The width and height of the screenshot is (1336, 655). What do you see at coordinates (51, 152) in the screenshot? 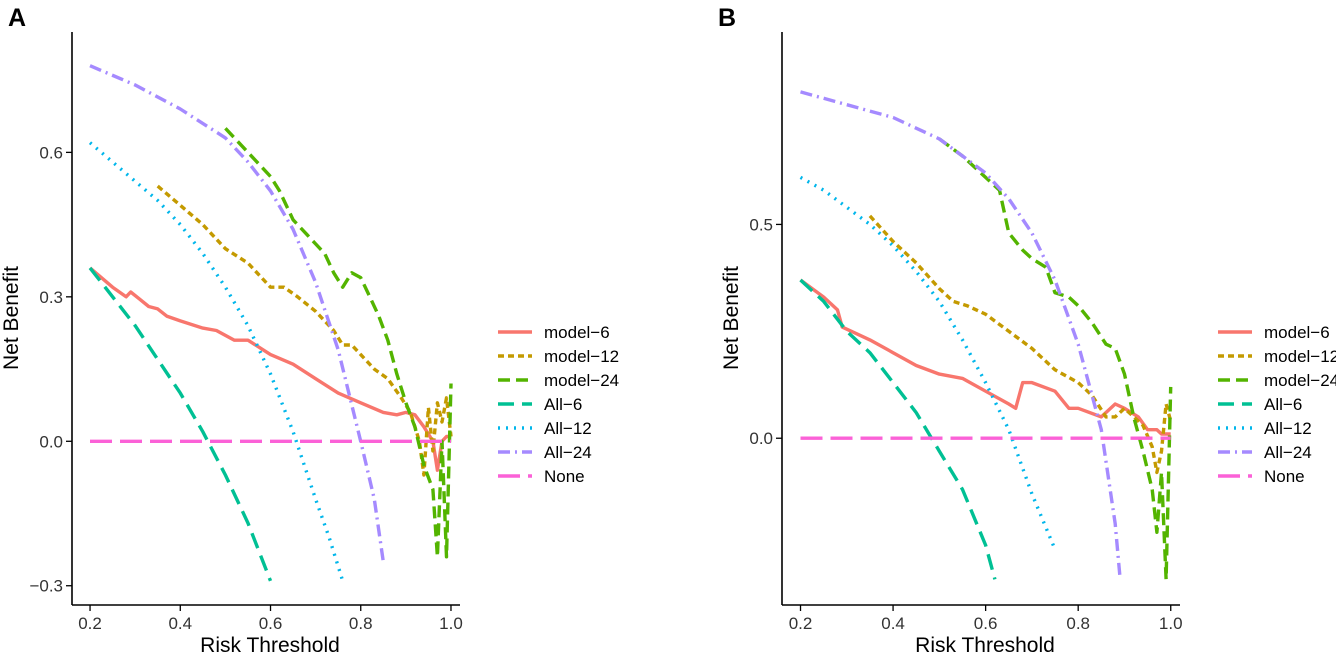
I see `y-tick-label: 0.6` at bounding box center [51, 152].